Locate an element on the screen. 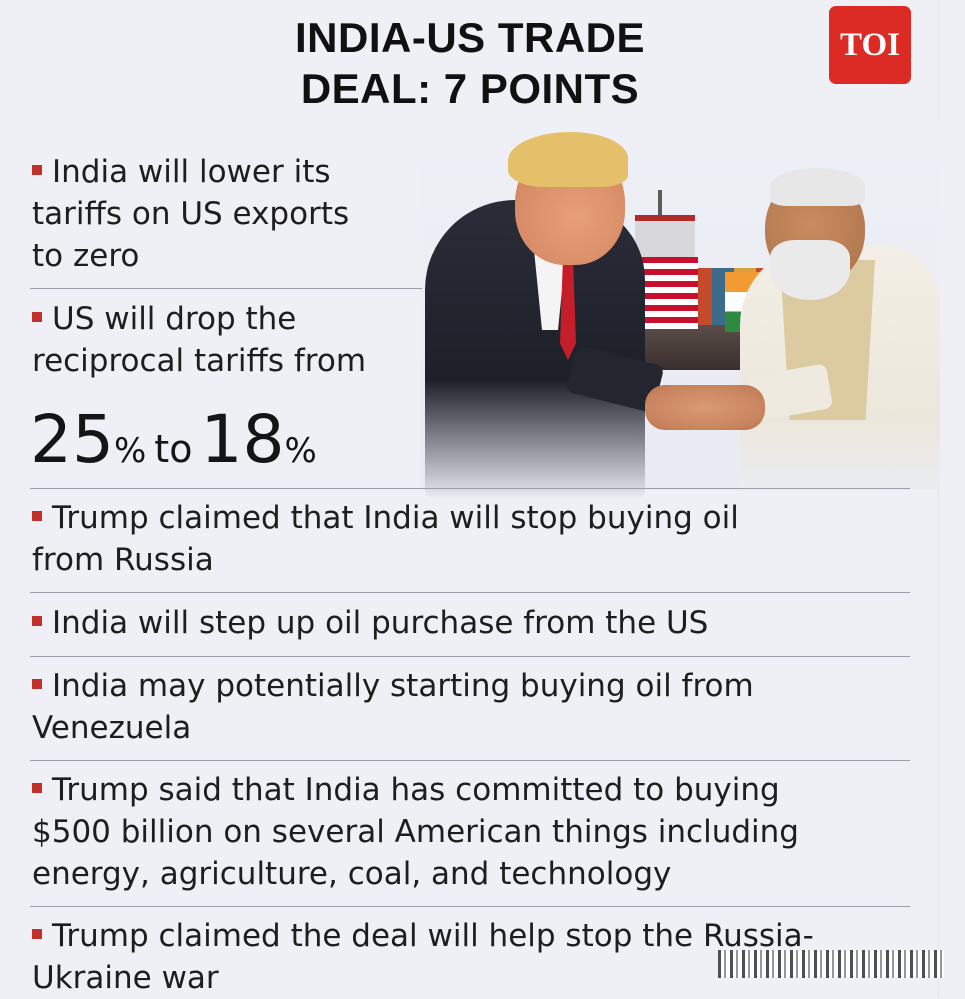 This screenshot has width=965, height=999. point-5-line-2: Venezuela is located at coordinates (112, 728).